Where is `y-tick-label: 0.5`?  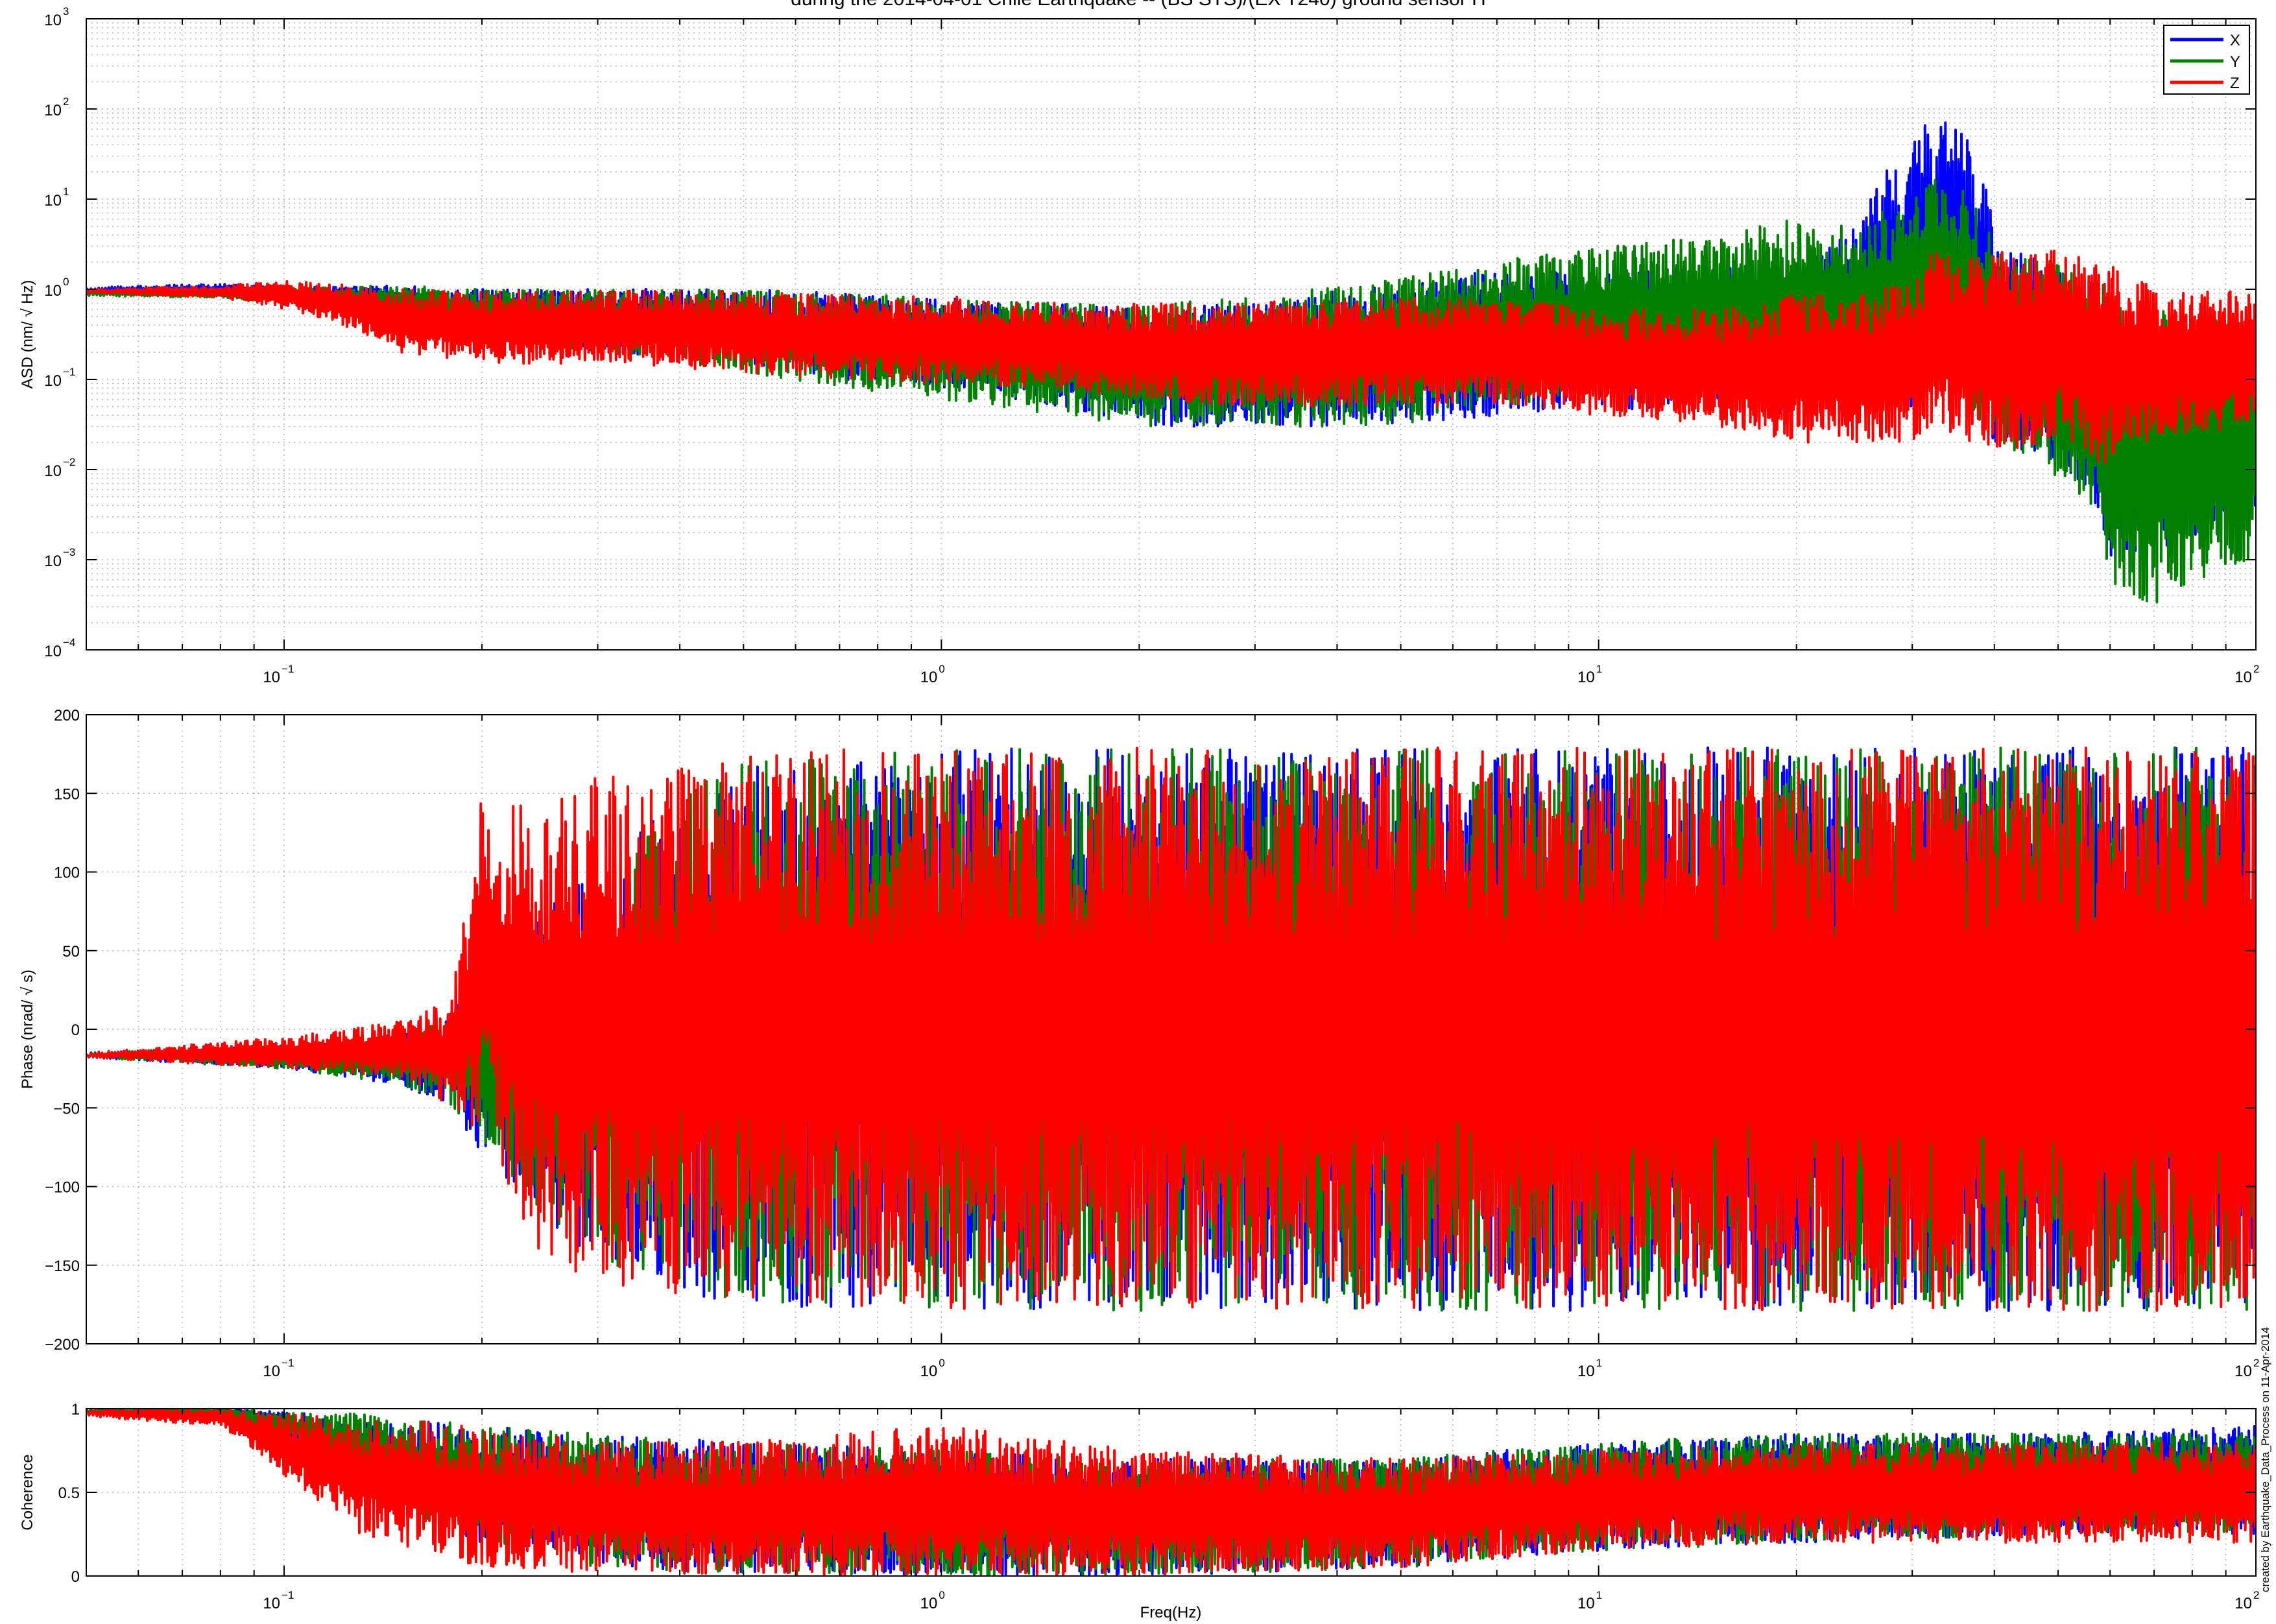
y-tick-label: 0.5 is located at coordinates (69, 1493).